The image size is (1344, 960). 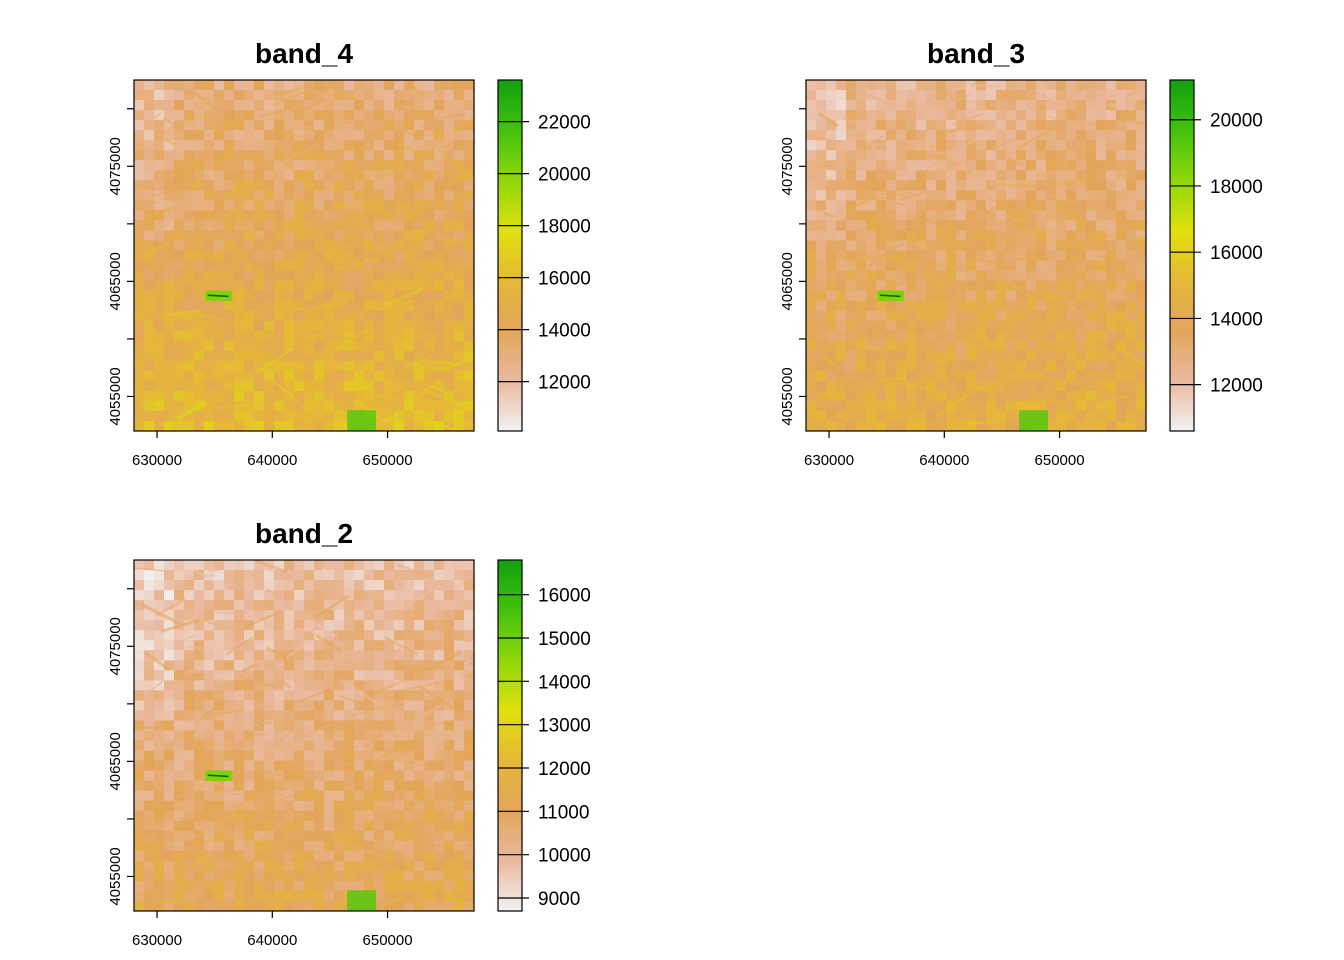 I want to click on legend-tick-label: 13000, so click(x=564, y=726).